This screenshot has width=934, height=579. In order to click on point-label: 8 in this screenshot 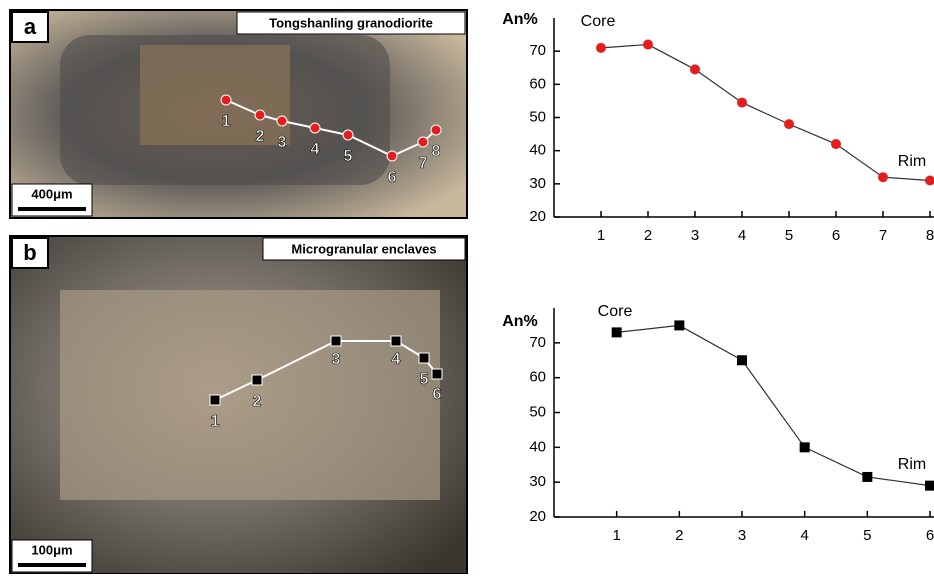, I will do `click(436, 151)`.